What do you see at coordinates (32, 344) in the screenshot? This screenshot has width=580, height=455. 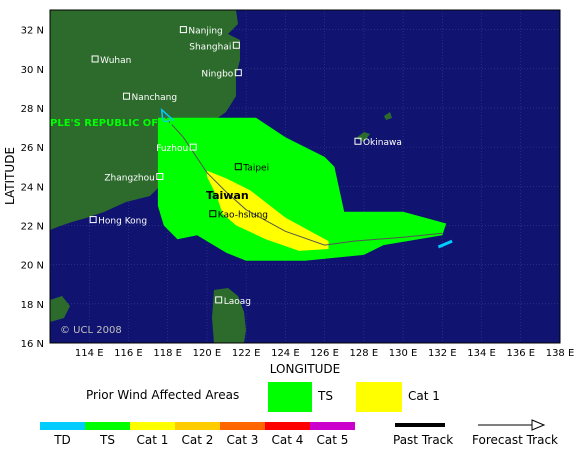 I see `y-tick-label: 16 N` at bounding box center [32, 344].